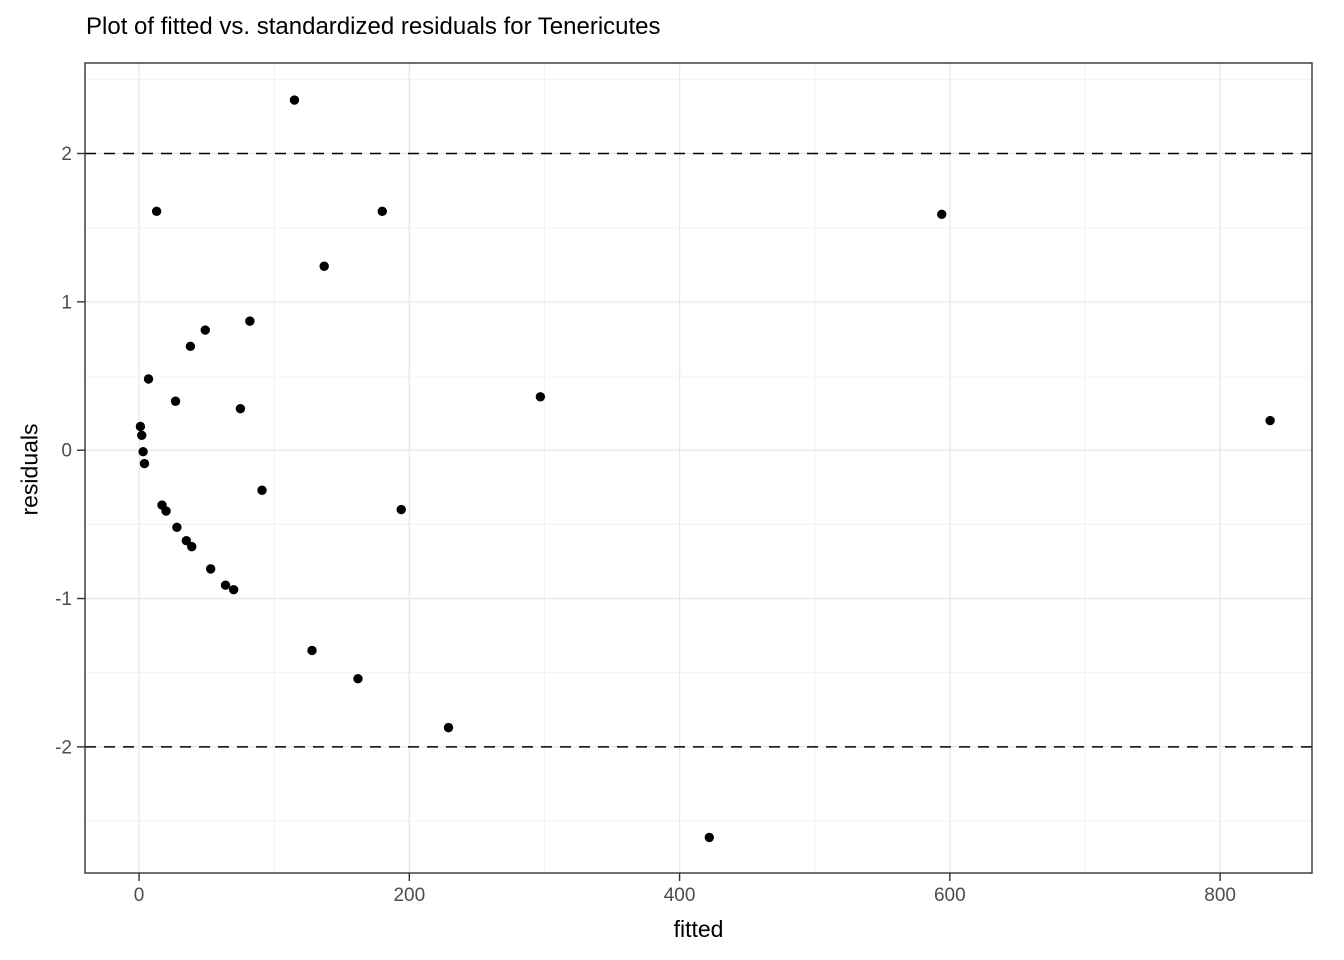 Image resolution: width=1344 pixels, height=960 pixels. What do you see at coordinates (66, 154) in the screenshot?
I see `y-tick-label: 2` at bounding box center [66, 154].